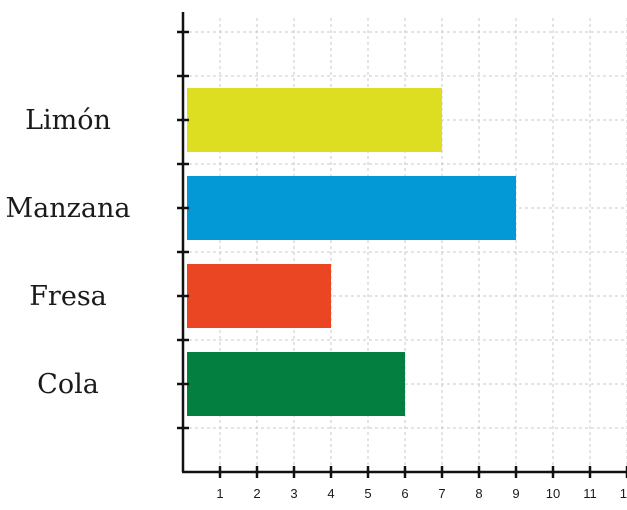  What do you see at coordinates (330, 493) in the screenshot?
I see `x-tick-label: 4` at bounding box center [330, 493].